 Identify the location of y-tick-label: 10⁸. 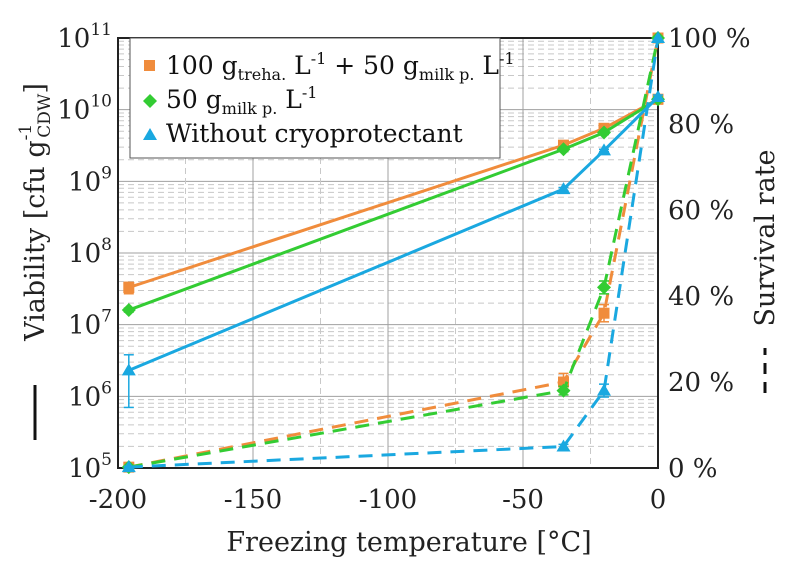
(90, 252).